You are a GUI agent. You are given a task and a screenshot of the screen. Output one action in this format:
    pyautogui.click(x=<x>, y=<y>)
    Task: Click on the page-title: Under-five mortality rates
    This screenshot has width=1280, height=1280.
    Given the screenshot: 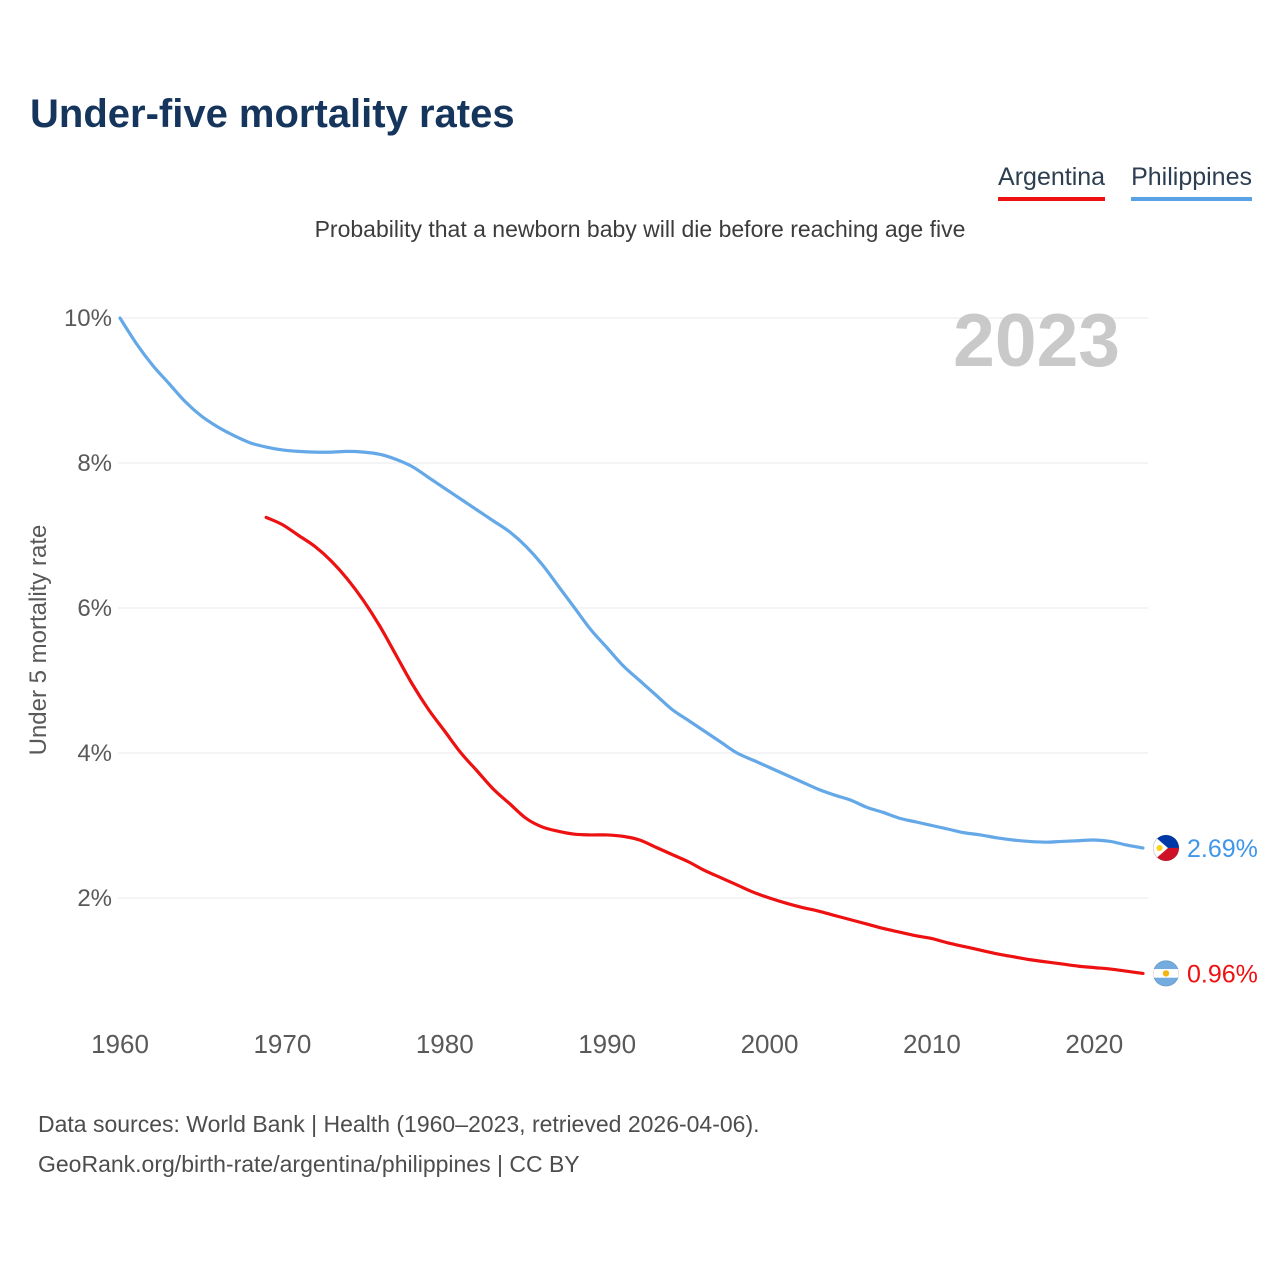 What is the action you would take?
    pyautogui.click(x=272, y=114)
    